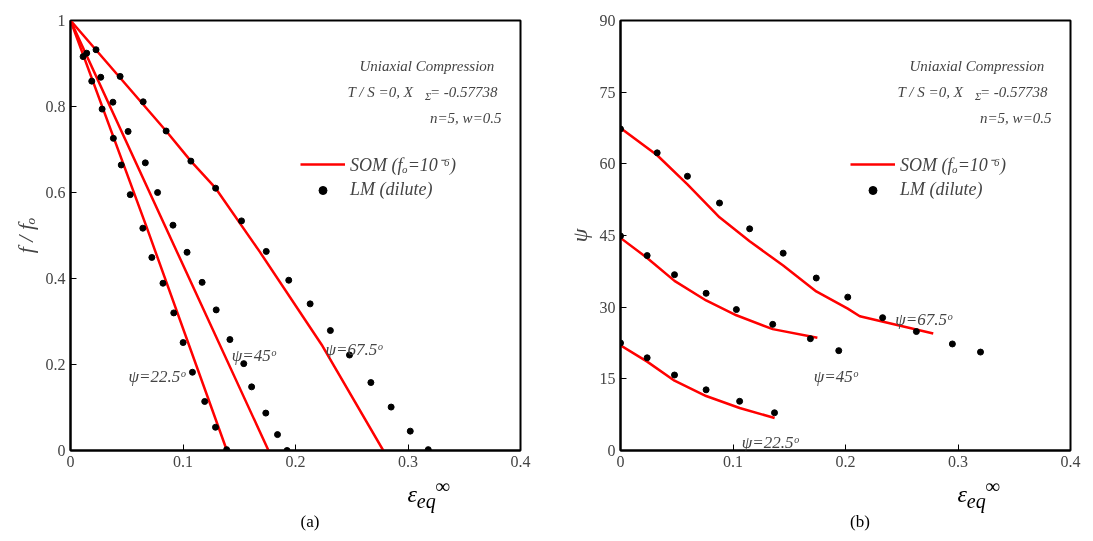 This screenshot has width=1093, height=541. What do you see at coordinates (55, 364) in the screenshot?
I see `y-tick-label: 0.2` at bounding box center [55, 364].